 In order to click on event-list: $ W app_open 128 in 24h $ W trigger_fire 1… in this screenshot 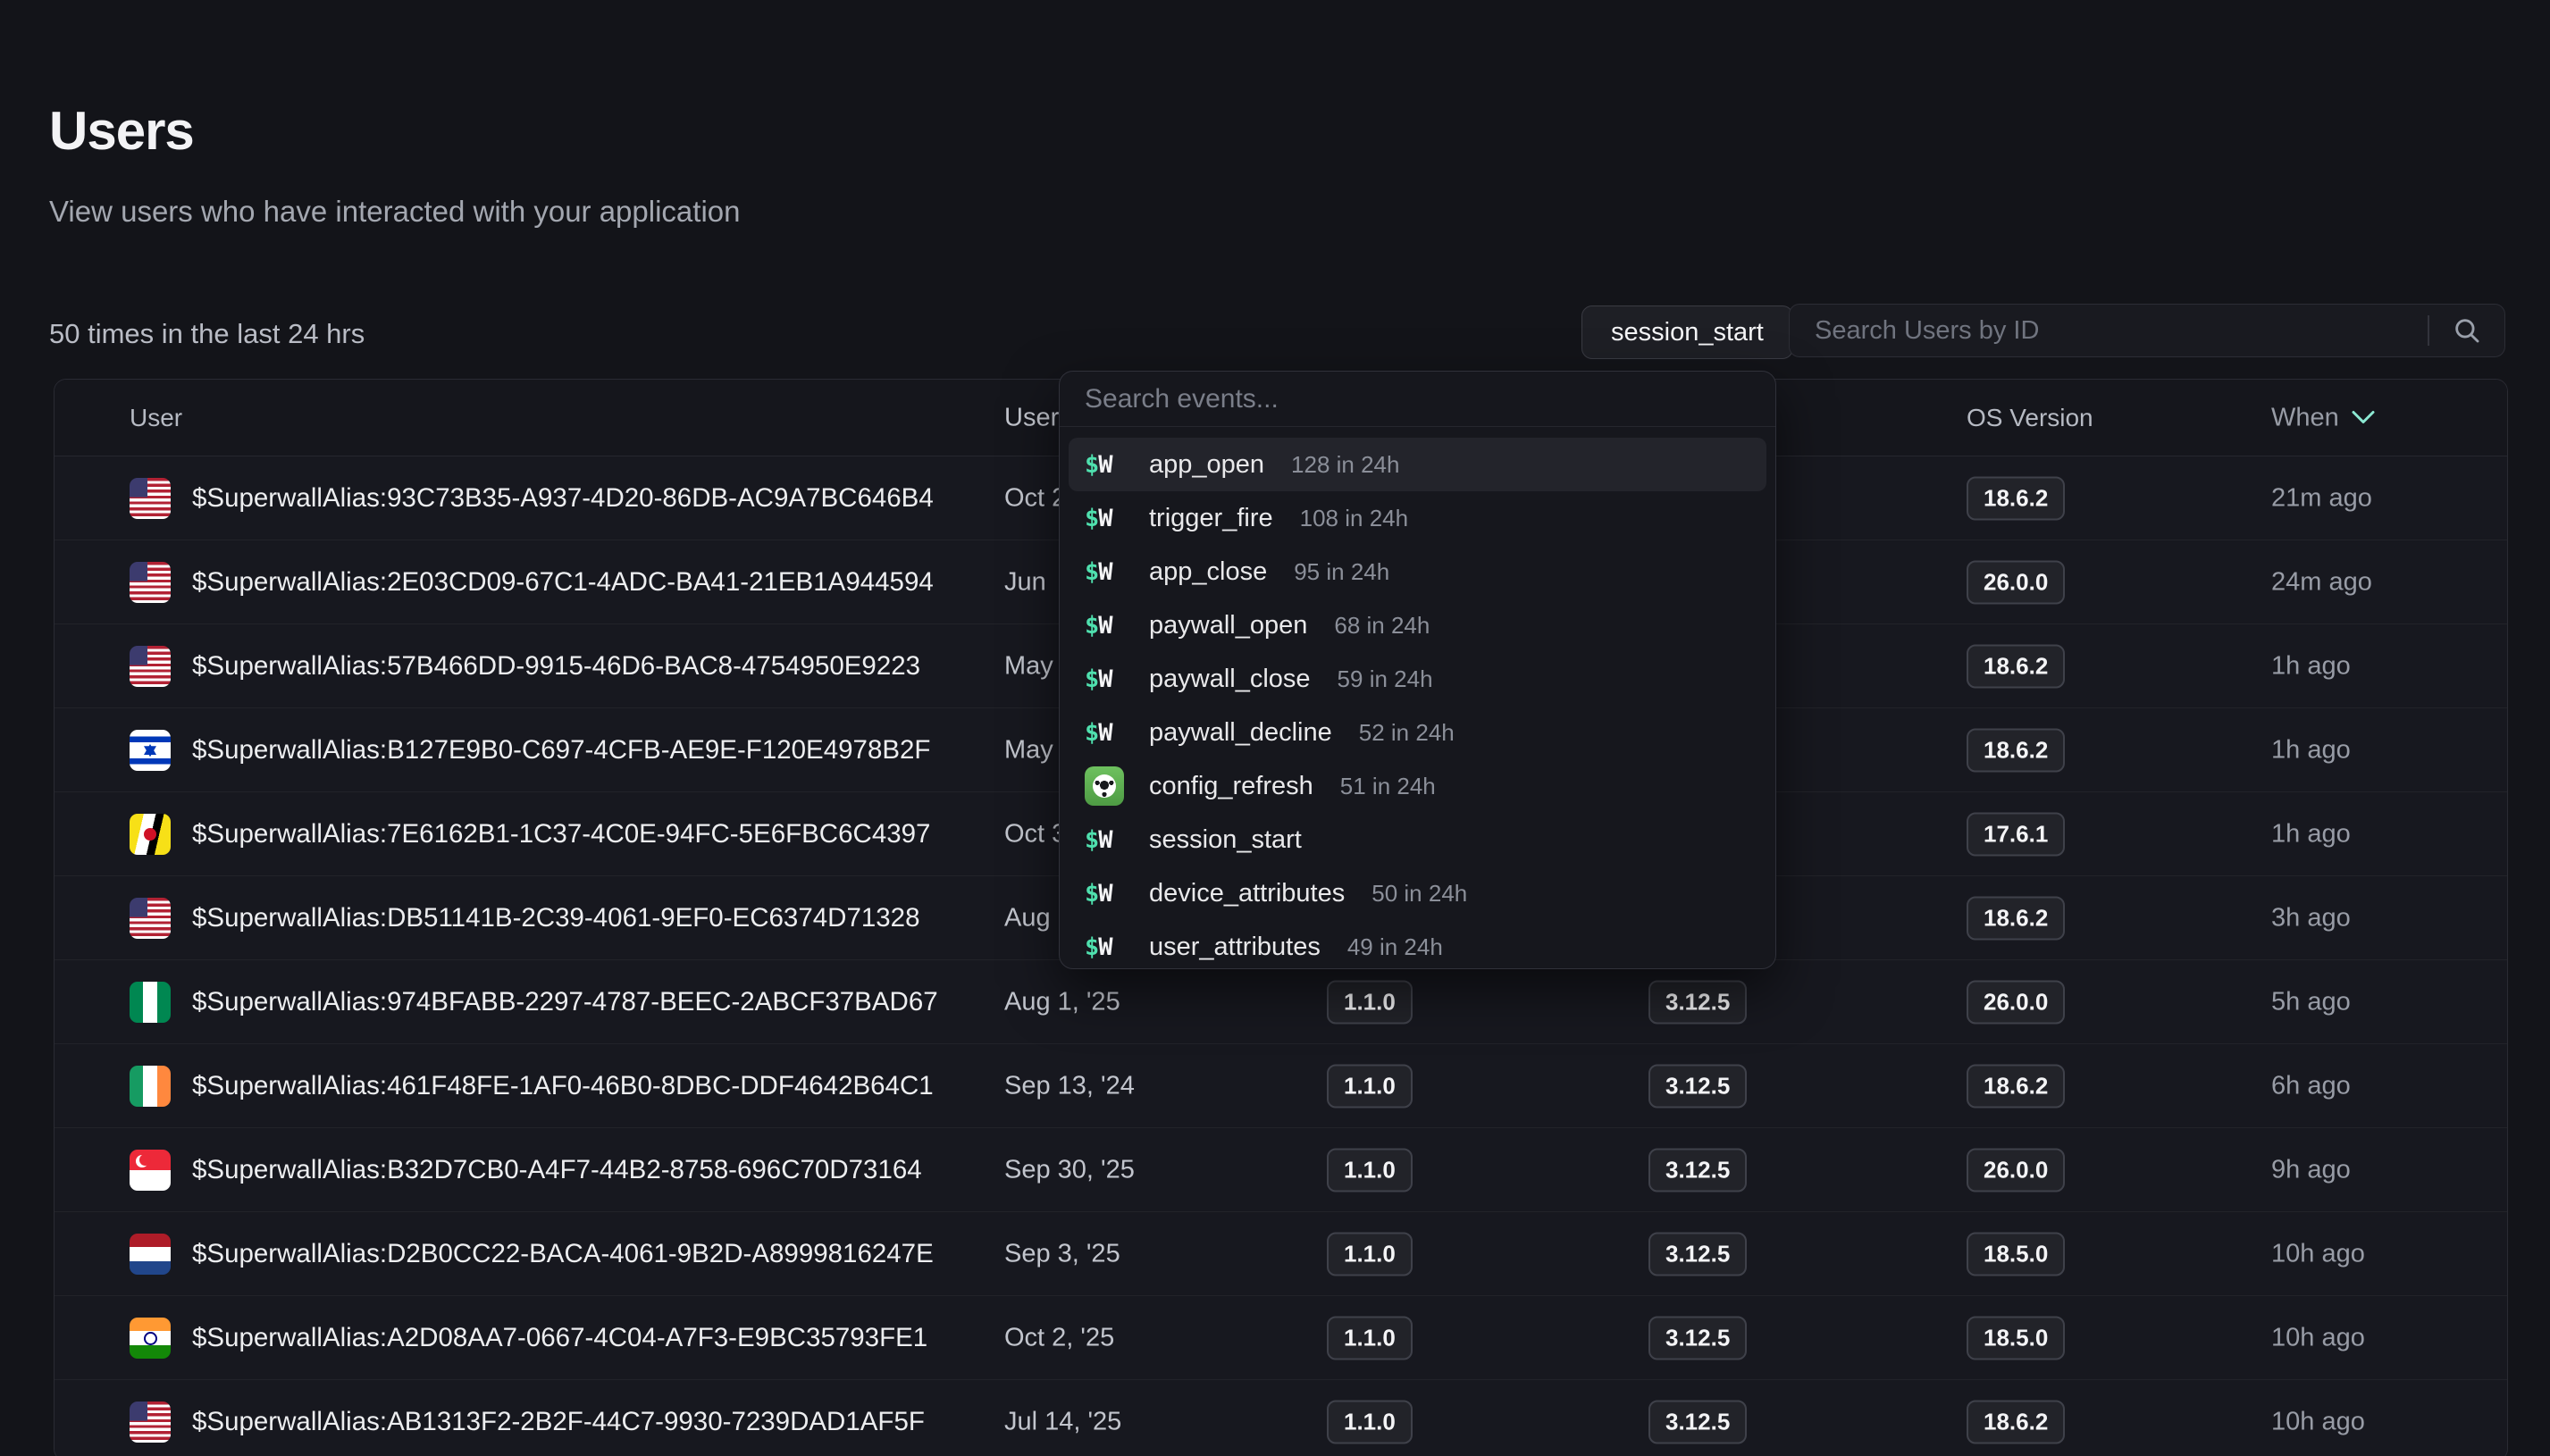, I will do `click(1417, 697)`.